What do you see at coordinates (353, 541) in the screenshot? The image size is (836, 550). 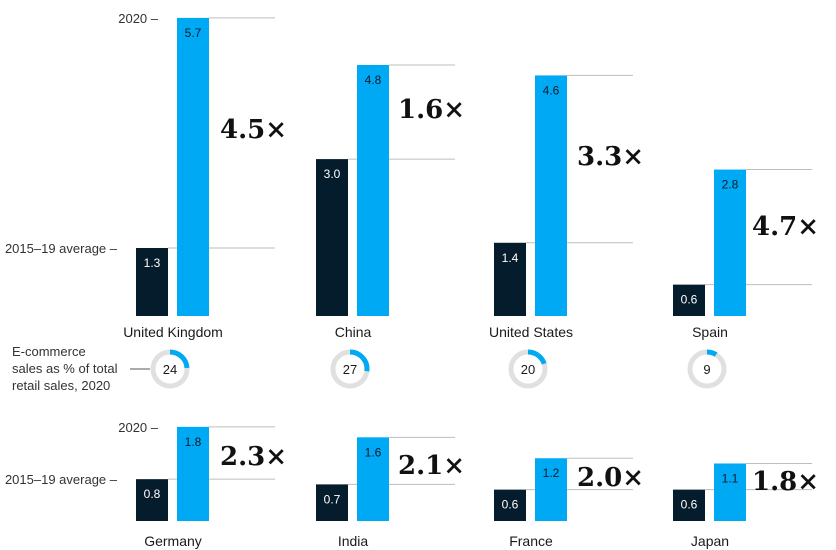 I see `category-label: India` at bounding box center [353, 541].